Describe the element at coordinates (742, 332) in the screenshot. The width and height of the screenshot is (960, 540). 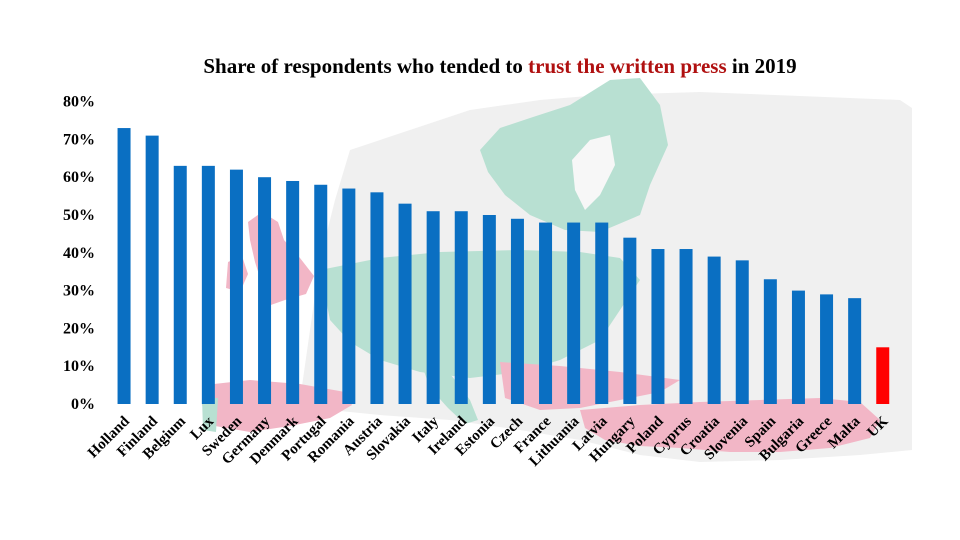
I see `bar-slovenia` at that location.